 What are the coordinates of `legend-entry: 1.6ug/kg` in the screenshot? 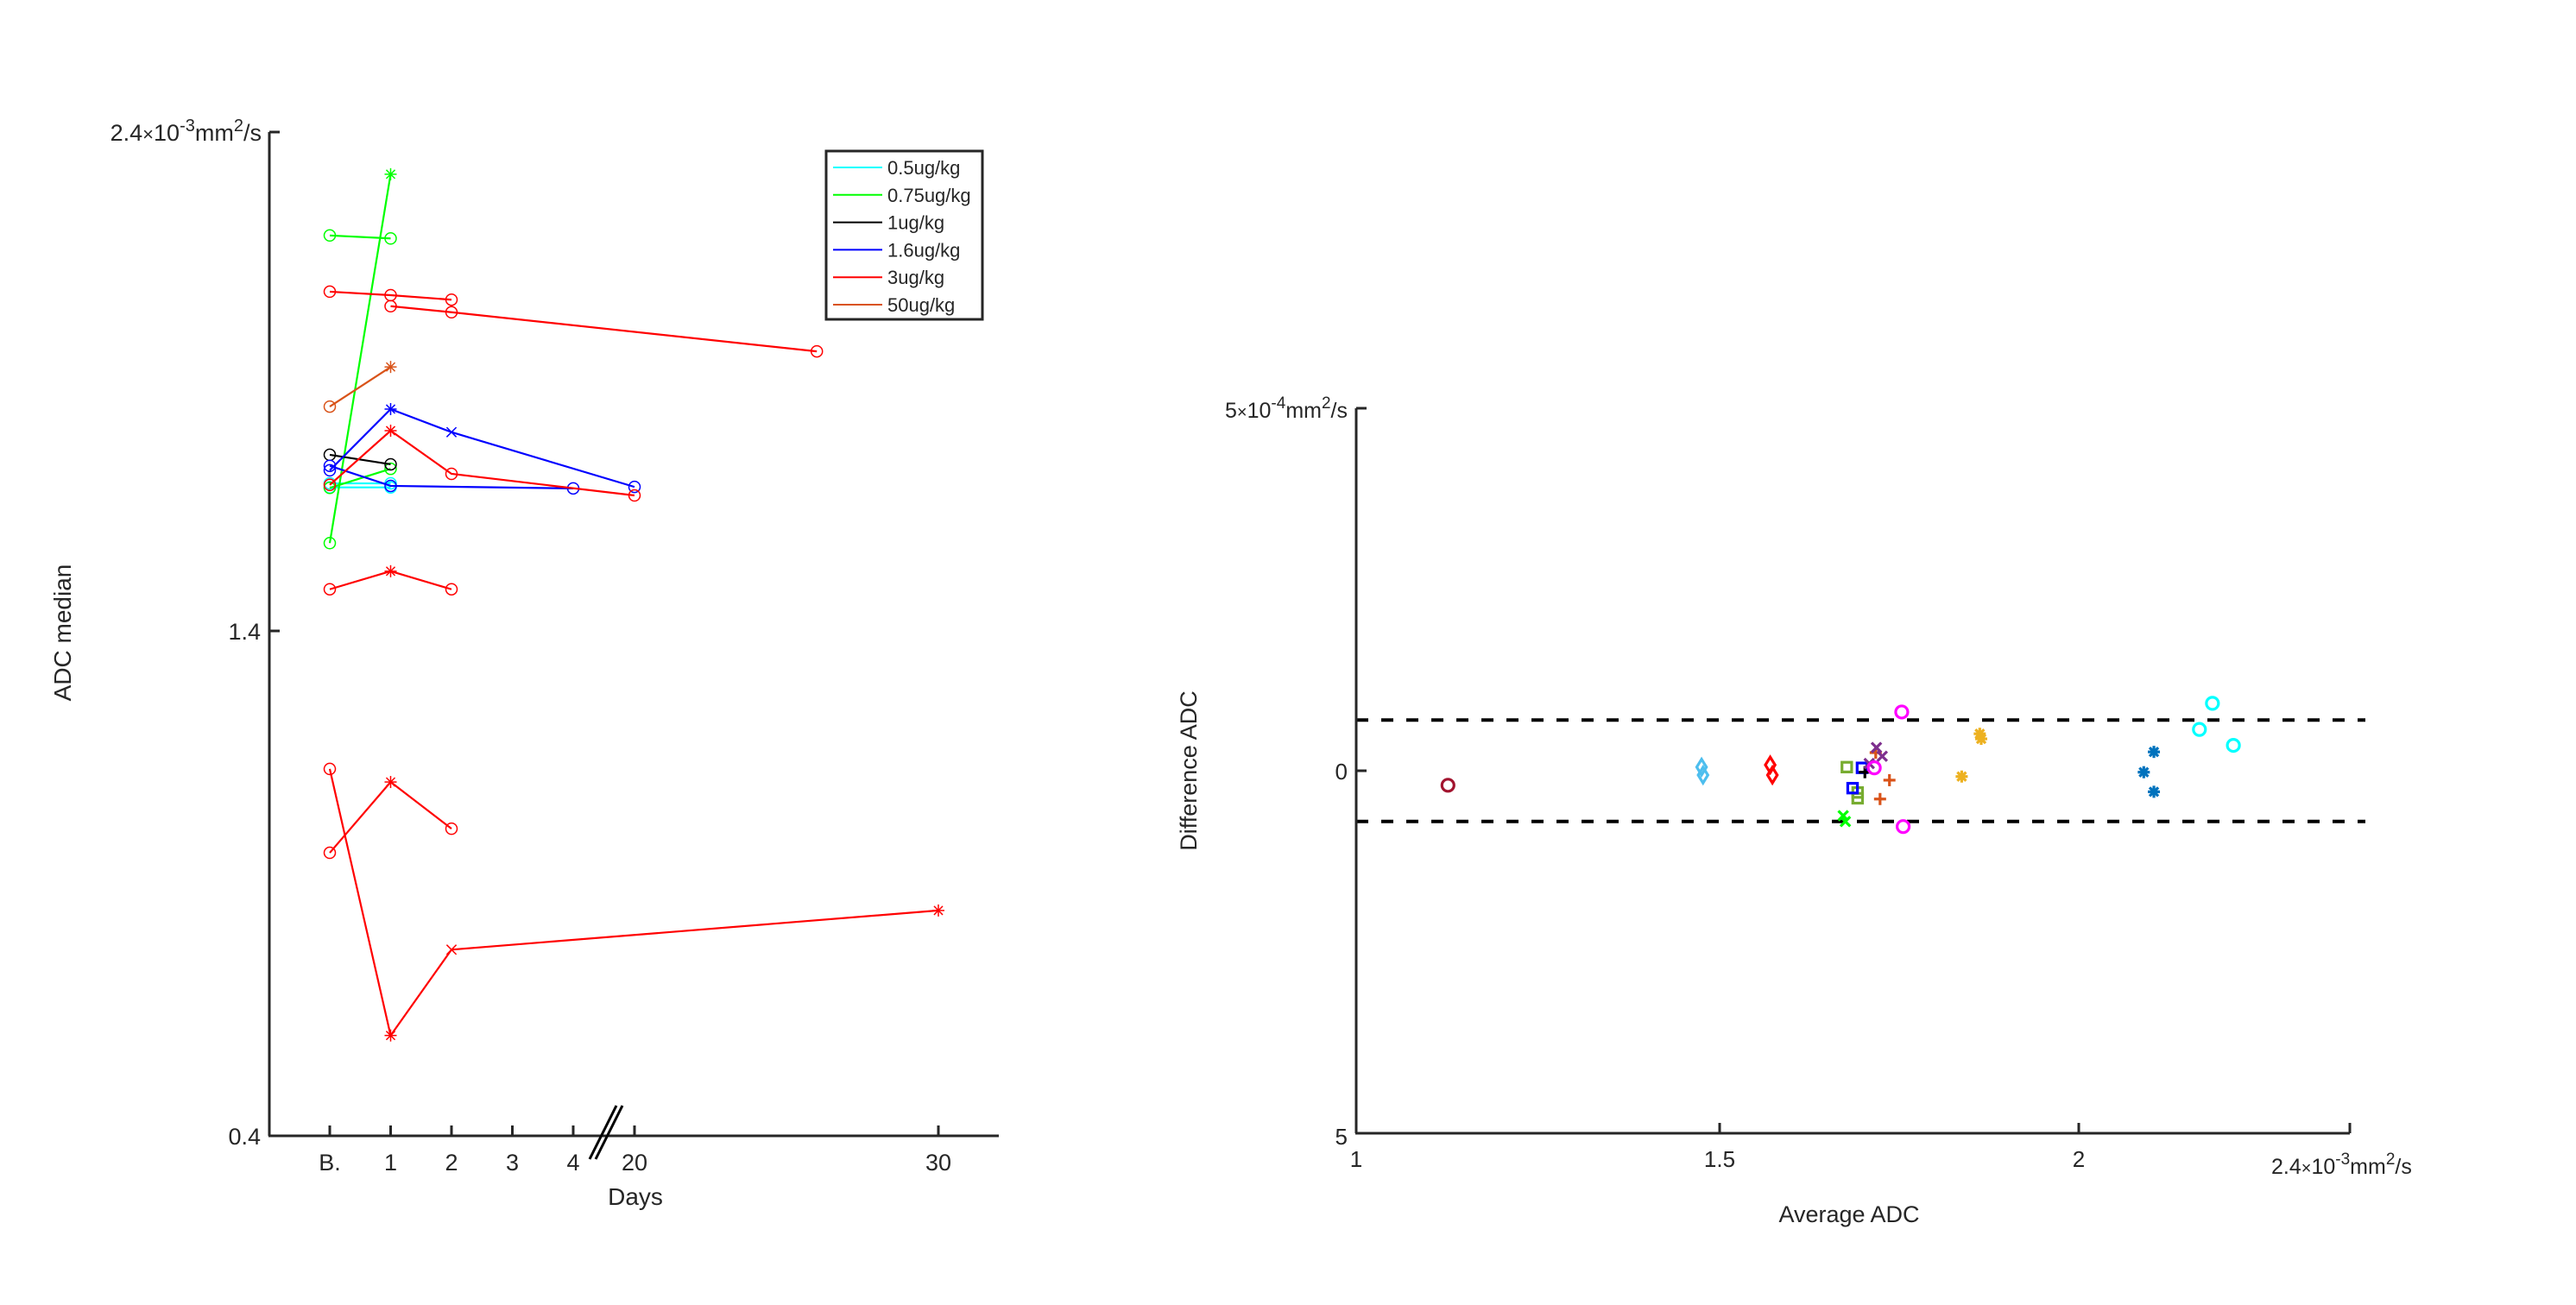 It's located at (896, 250).